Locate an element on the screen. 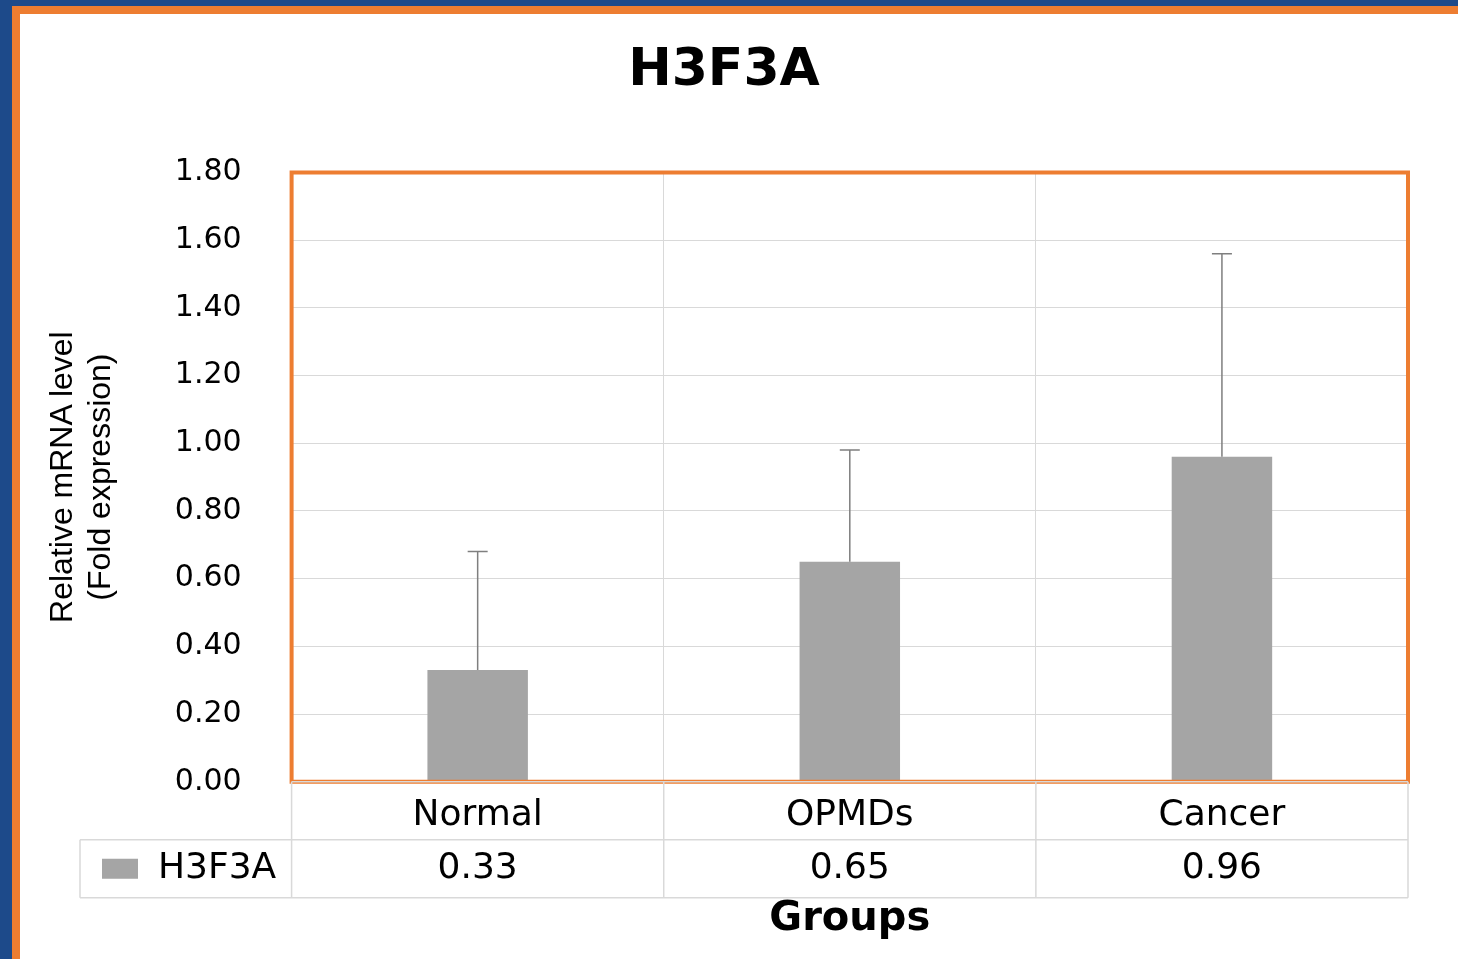 The image size is (1458, 959). y-tick-label: 1.40 is located at coordinates (208, 305).